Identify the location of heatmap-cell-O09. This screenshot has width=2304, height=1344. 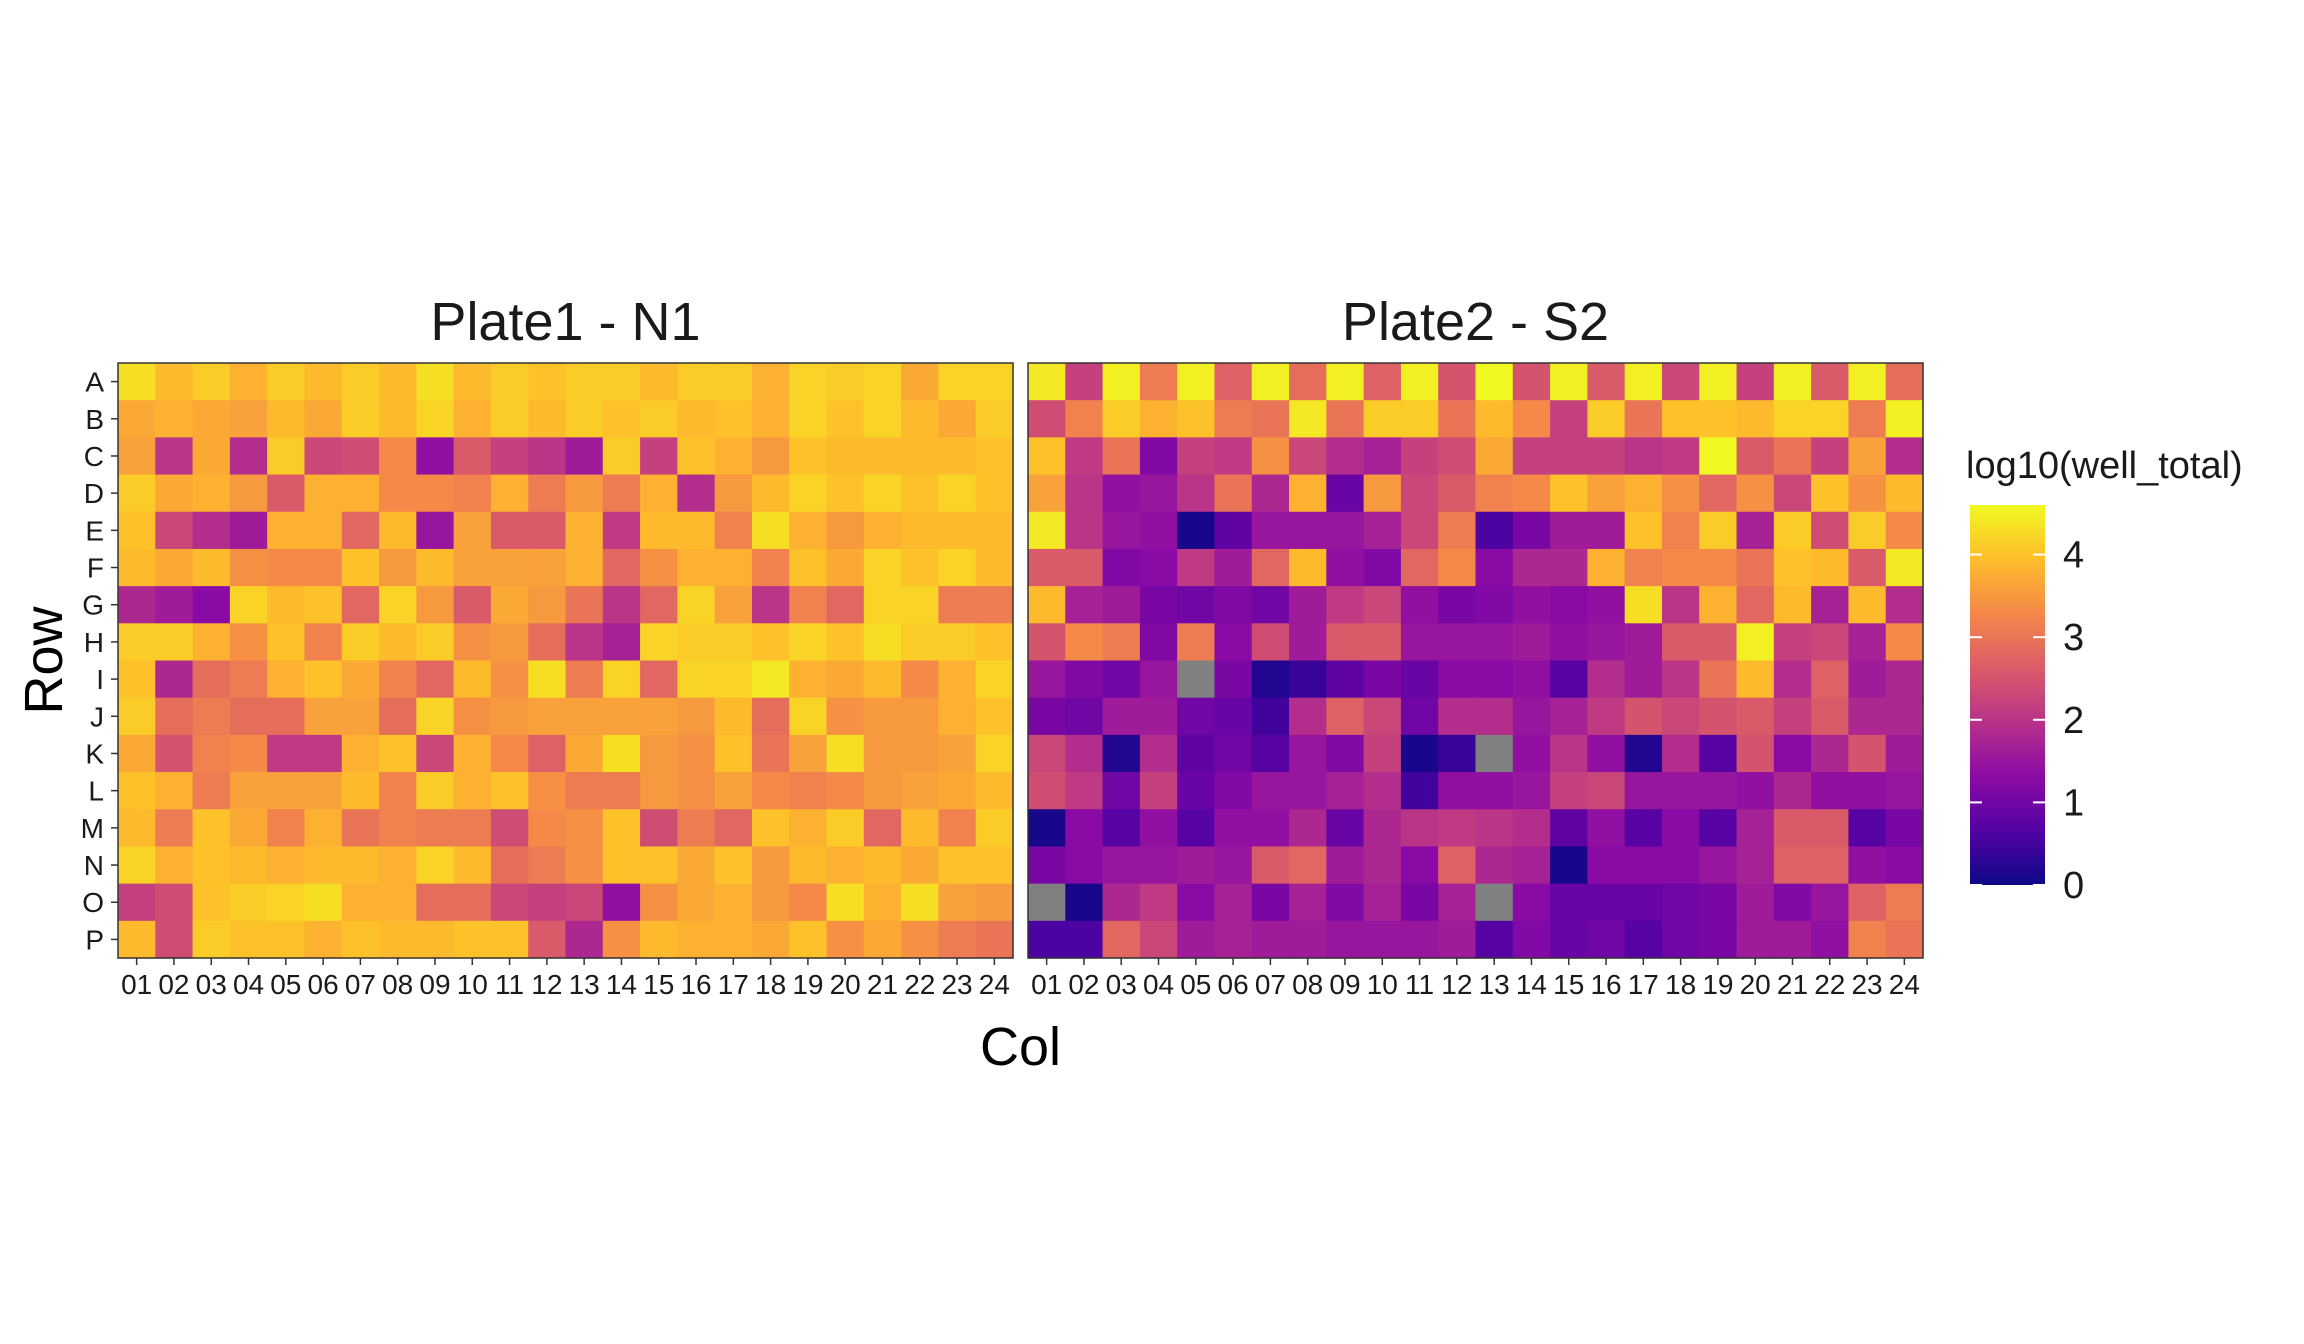
(435, 902).